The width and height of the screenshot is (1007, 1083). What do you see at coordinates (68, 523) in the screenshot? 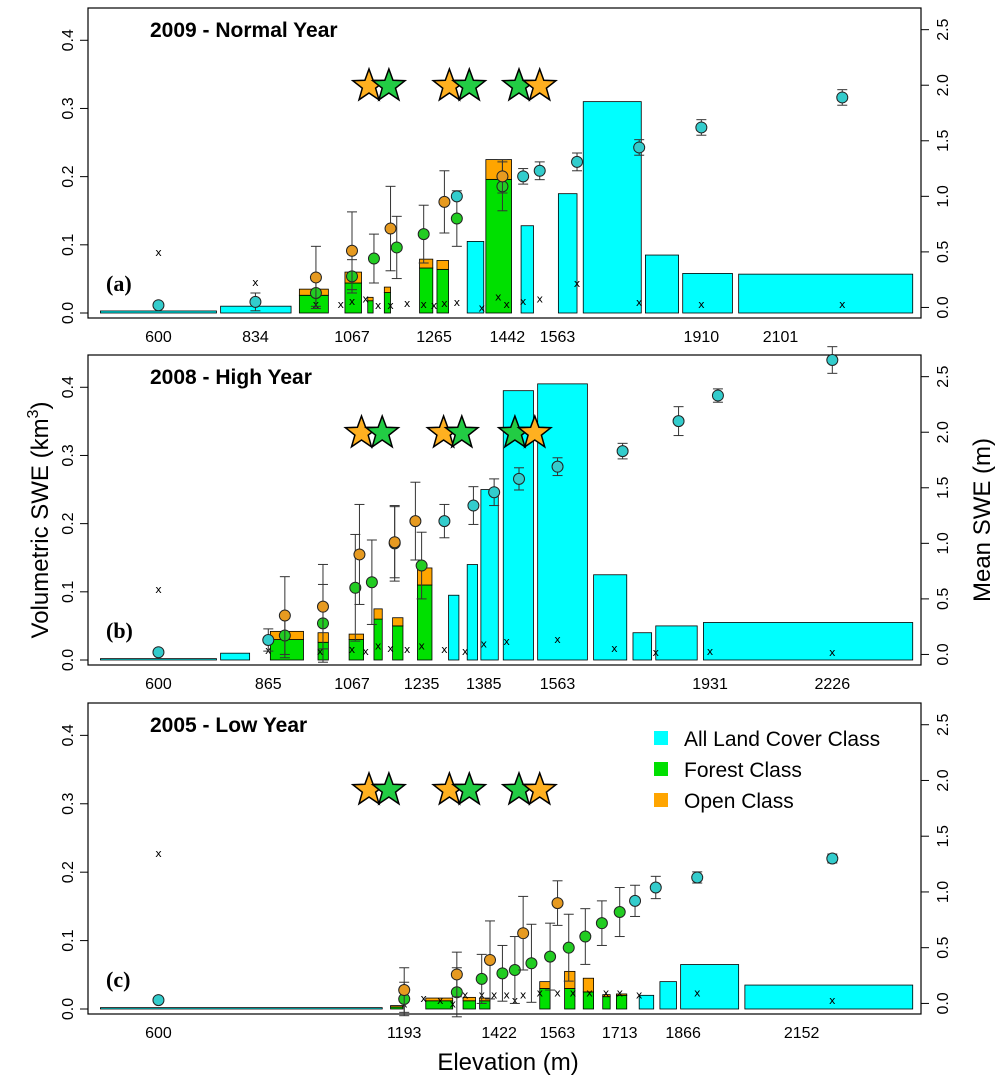
I see `y-left-tick-label: 0.2` at bounding box center [68, 523].